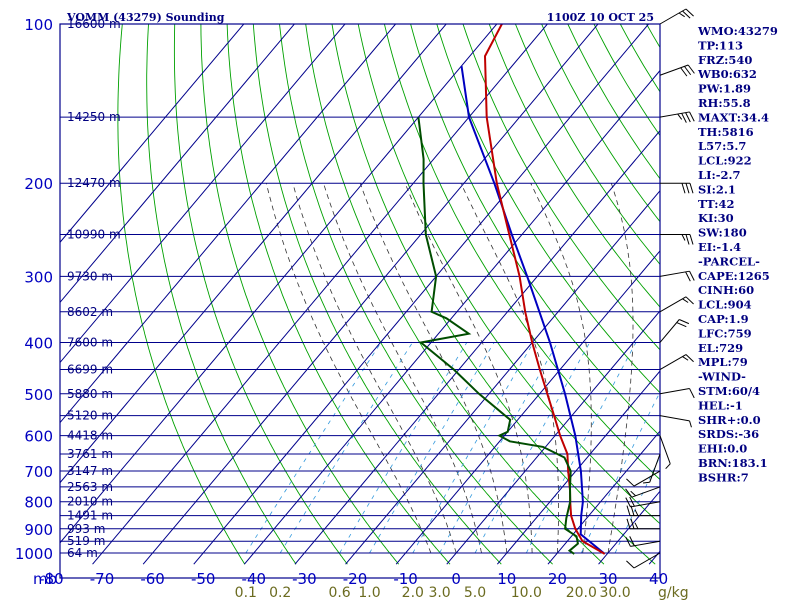  What do you see at coordinates (38, 25) in the screenshot?
I see `pressure-tick-label: 100` at bounding box center [38, 25].